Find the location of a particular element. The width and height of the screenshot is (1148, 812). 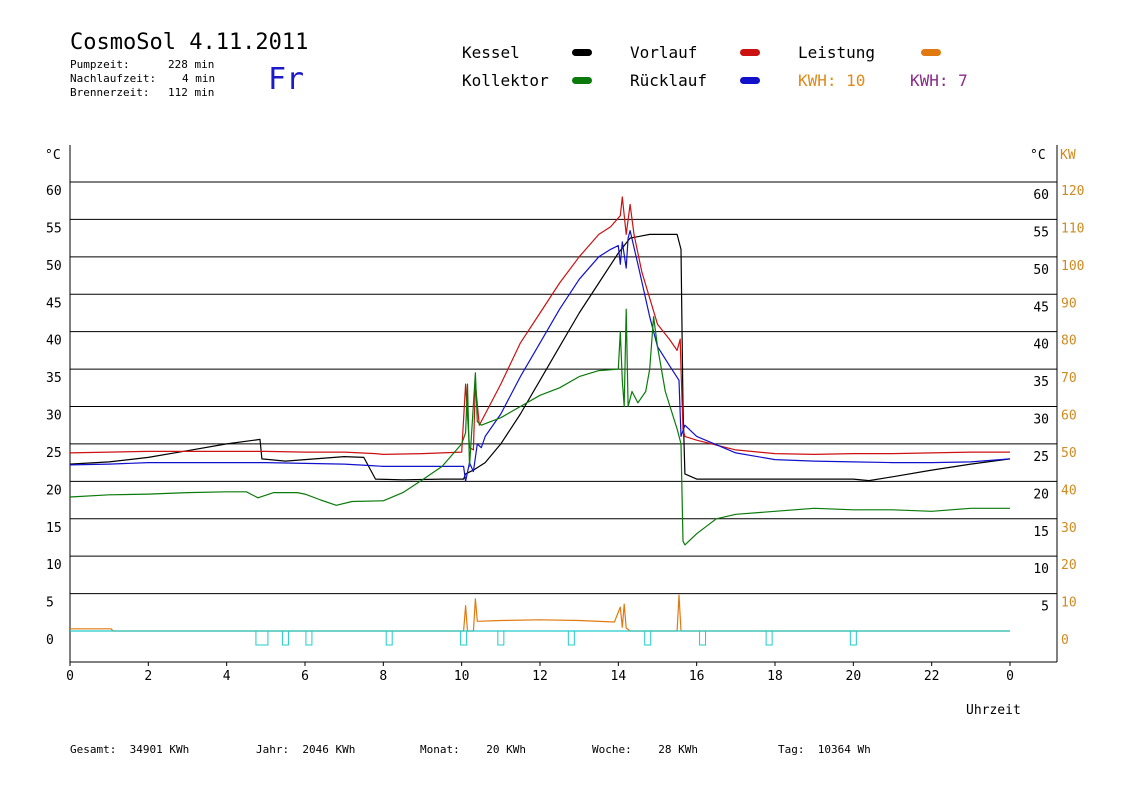

legend-kollektor-swatch is located at coordinates (582, 80).